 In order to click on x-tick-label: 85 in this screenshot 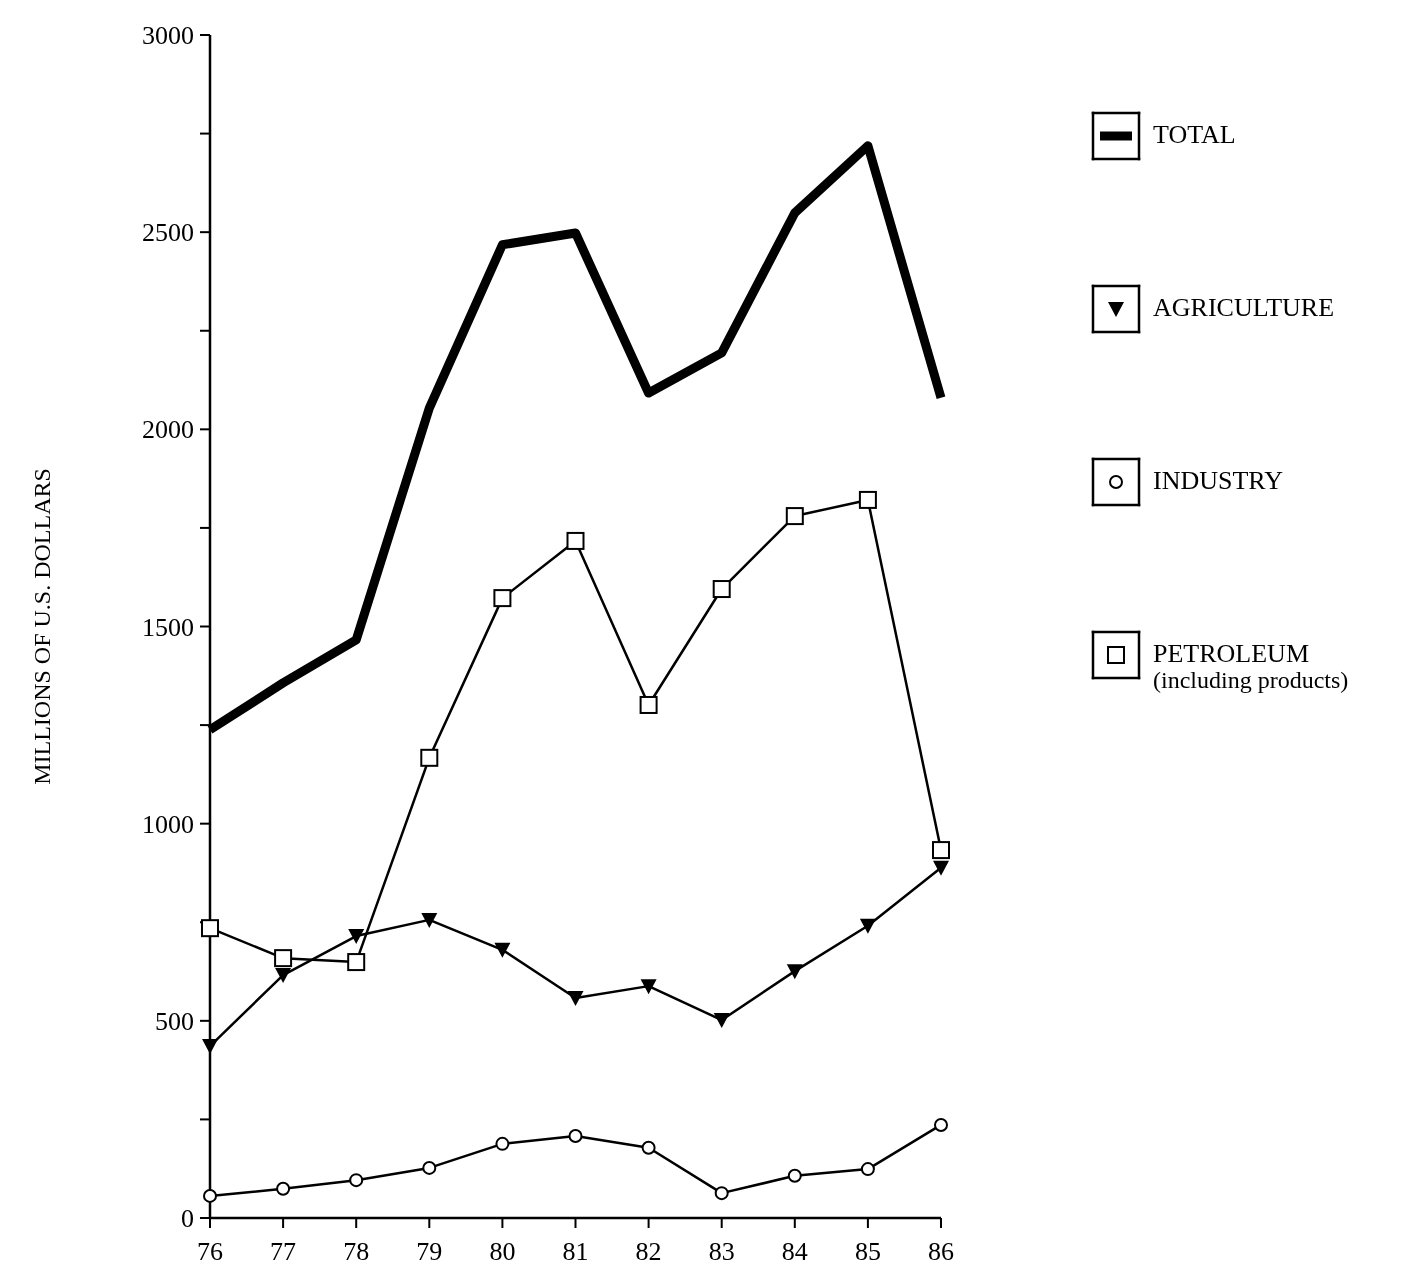, I will do `click(867, 1251)`.